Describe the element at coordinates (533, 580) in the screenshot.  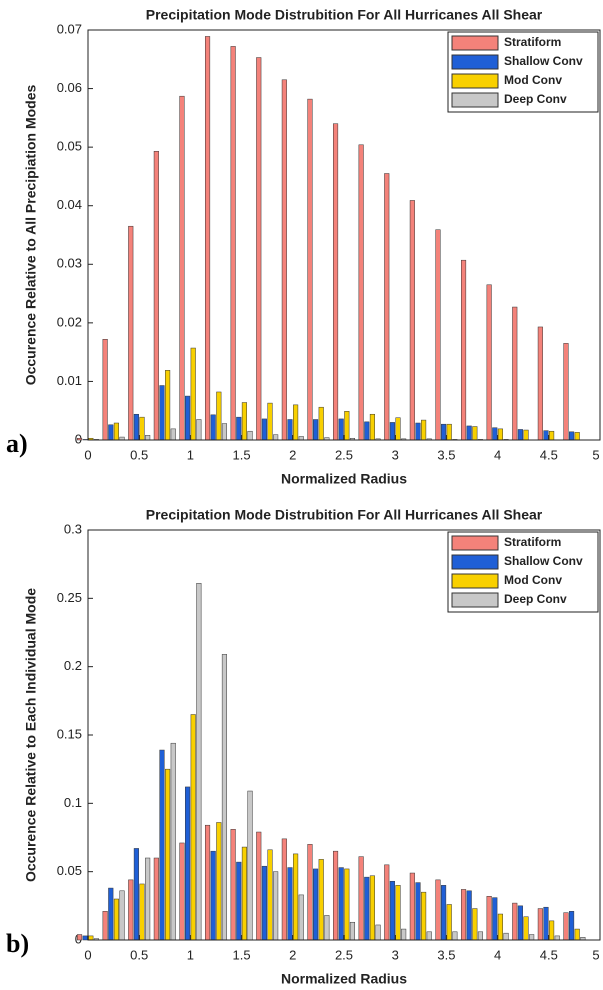
I see `legend-label: Mod Conv` at that location.